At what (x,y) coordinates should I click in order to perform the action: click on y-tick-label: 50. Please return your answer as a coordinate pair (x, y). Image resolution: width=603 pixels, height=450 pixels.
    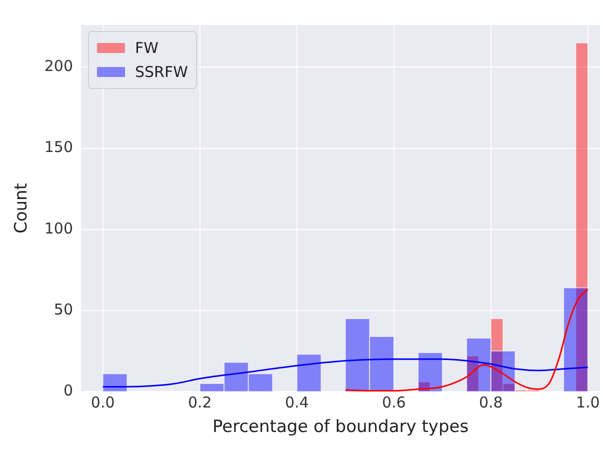
    Looking at the image, I should click on (64, 309).